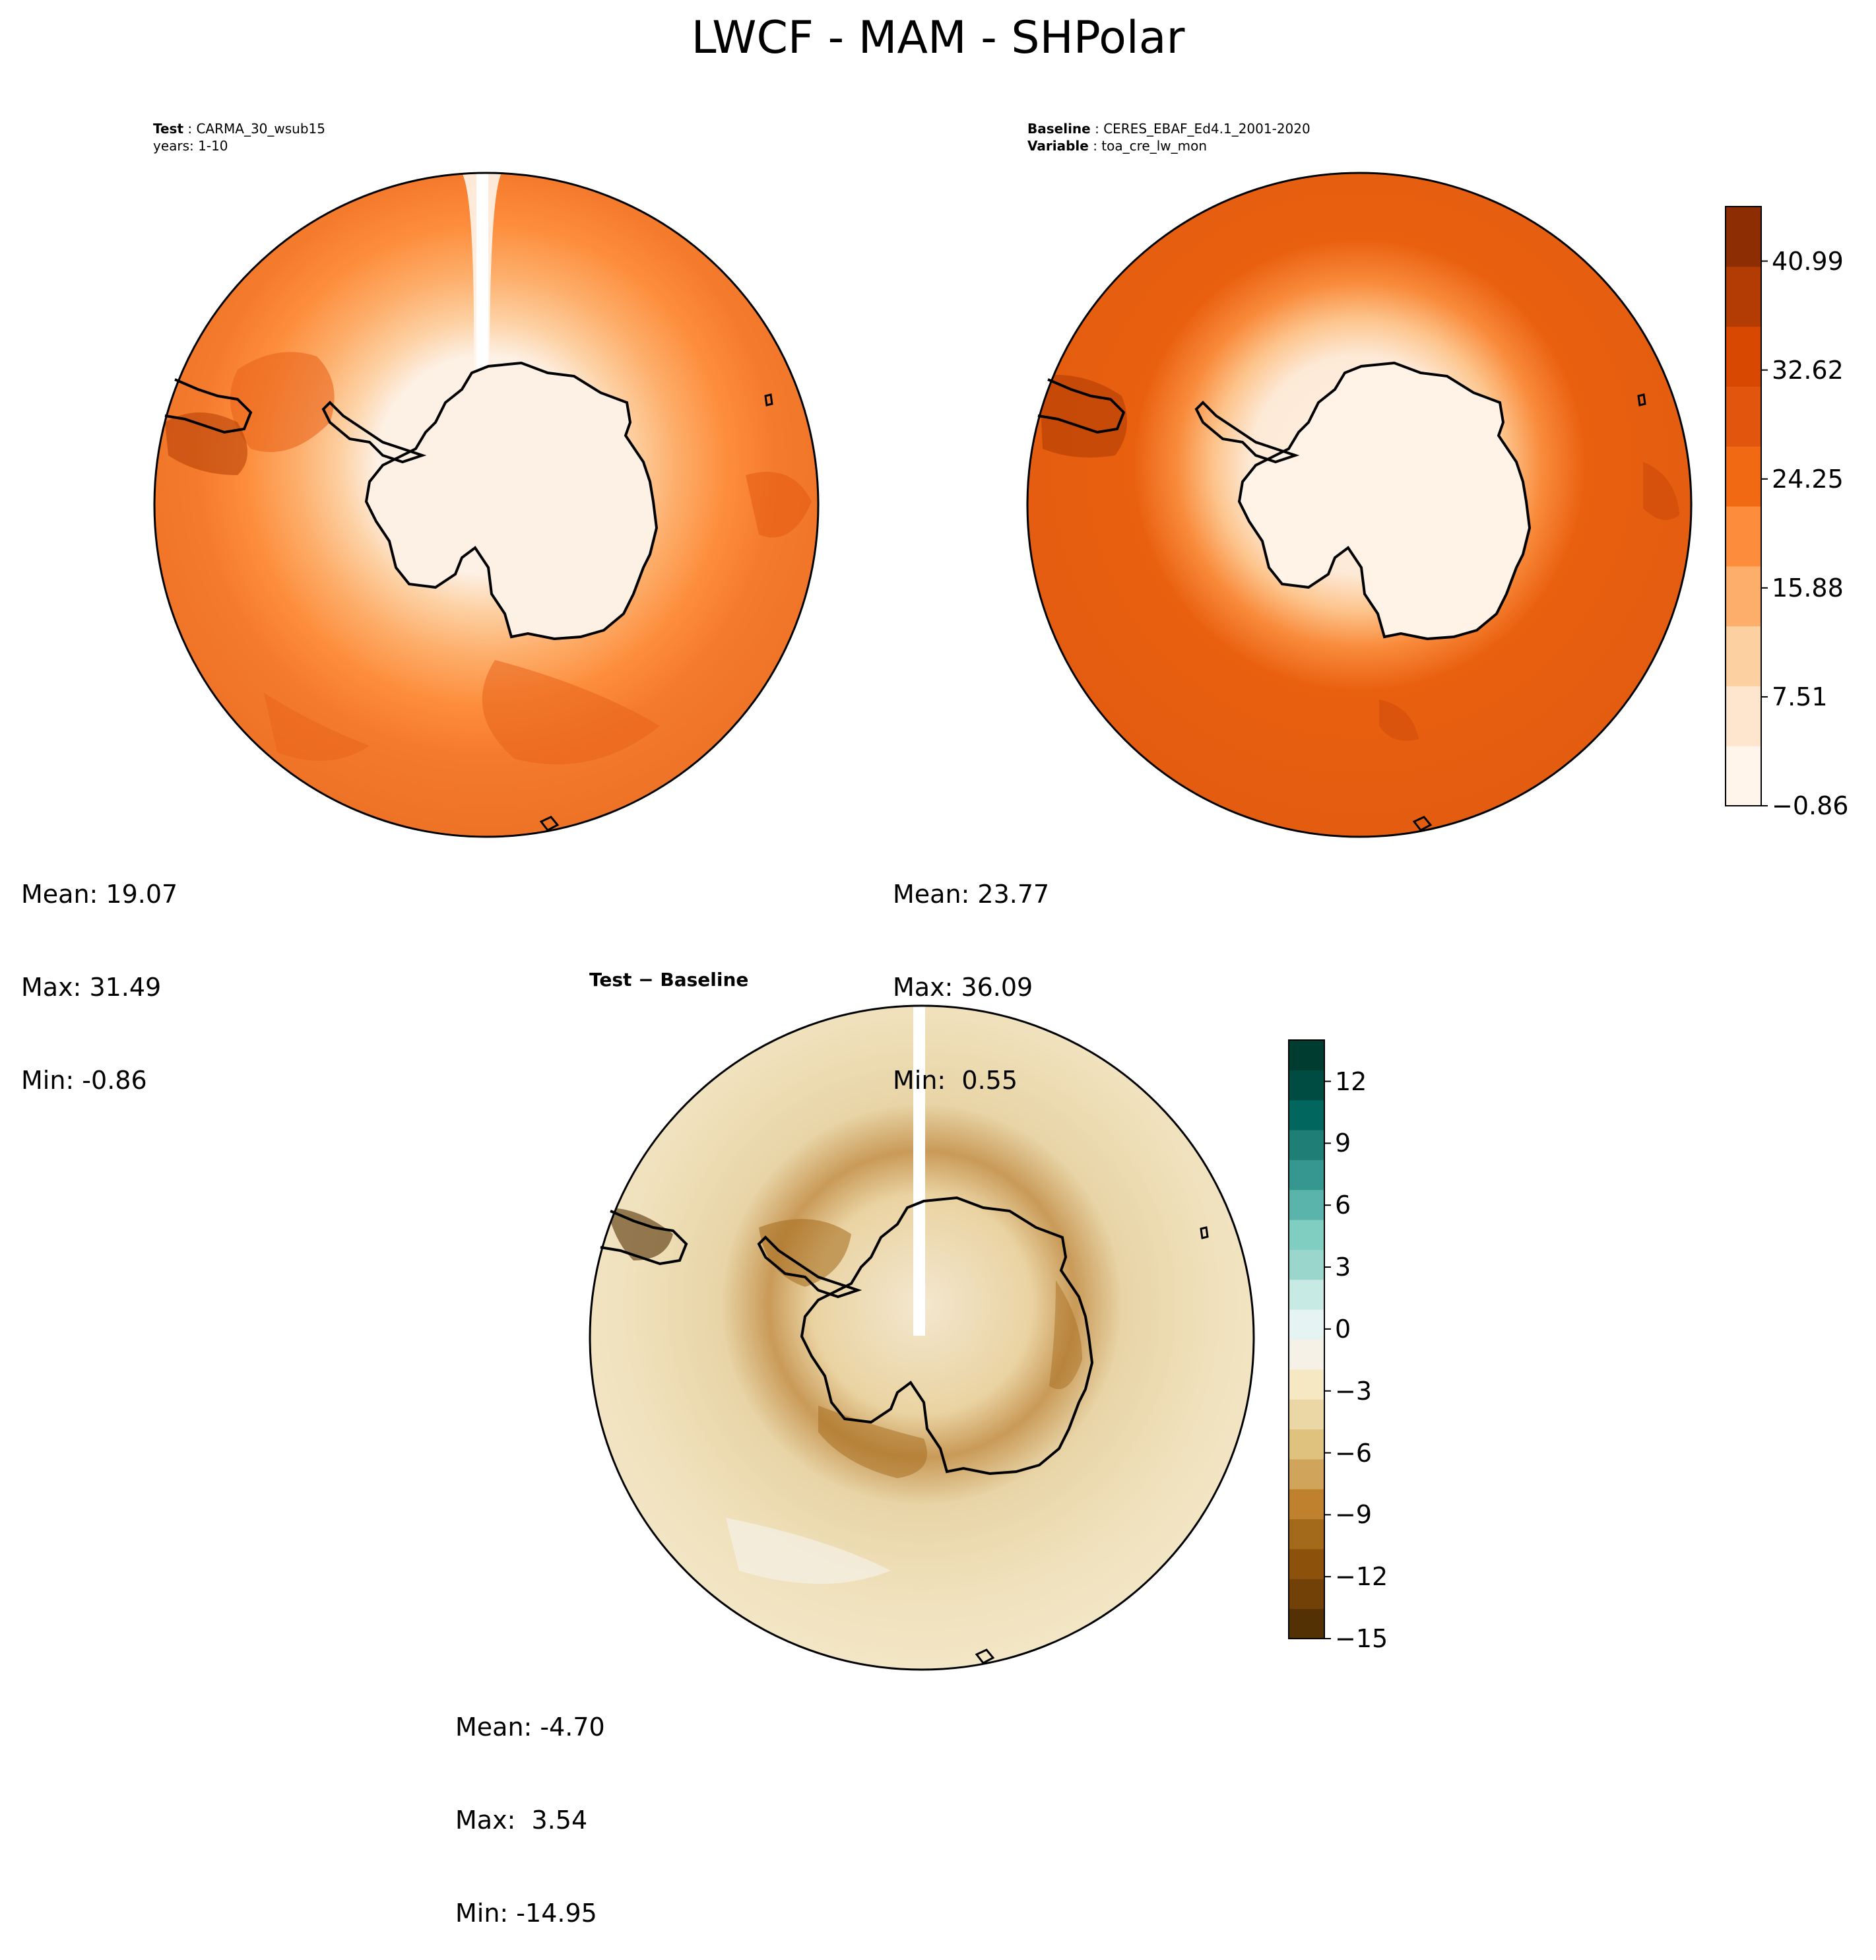 The width and height of the screenshot is (1876, 1960). Describe the element at coordinates (260, 129) in the screenshot. I see `test-title-value: CARMA_30_wsub15` at that location.